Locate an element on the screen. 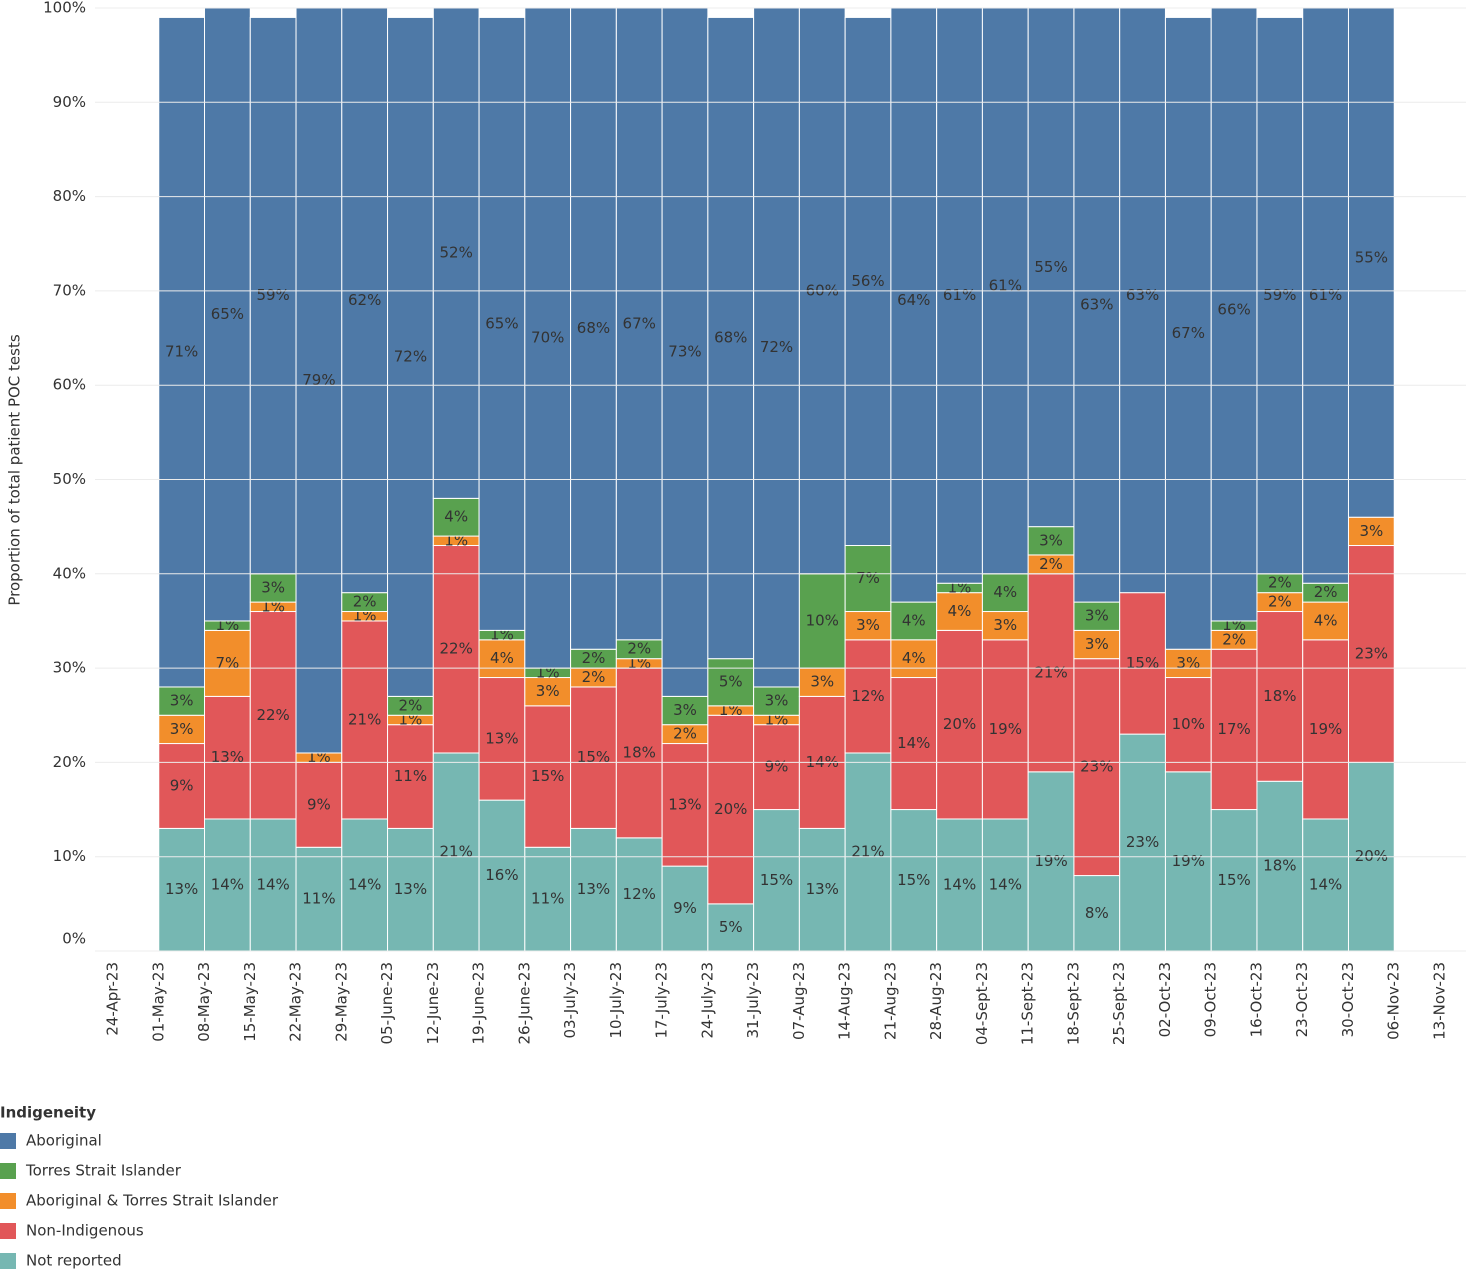 The height and width of the screenshot is (1271, 1466). y-tick-label: 90% is located at coordinates (69, 102).